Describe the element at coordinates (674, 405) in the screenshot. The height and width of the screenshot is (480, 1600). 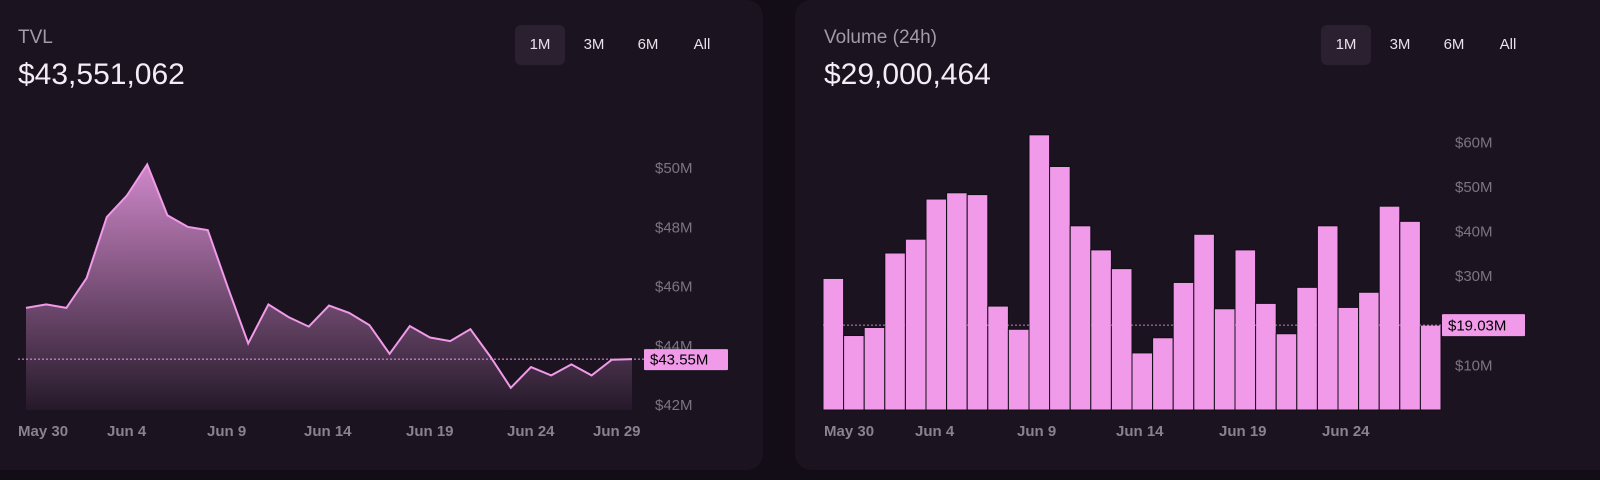
I see `y-tick-label: $42M` at that location.